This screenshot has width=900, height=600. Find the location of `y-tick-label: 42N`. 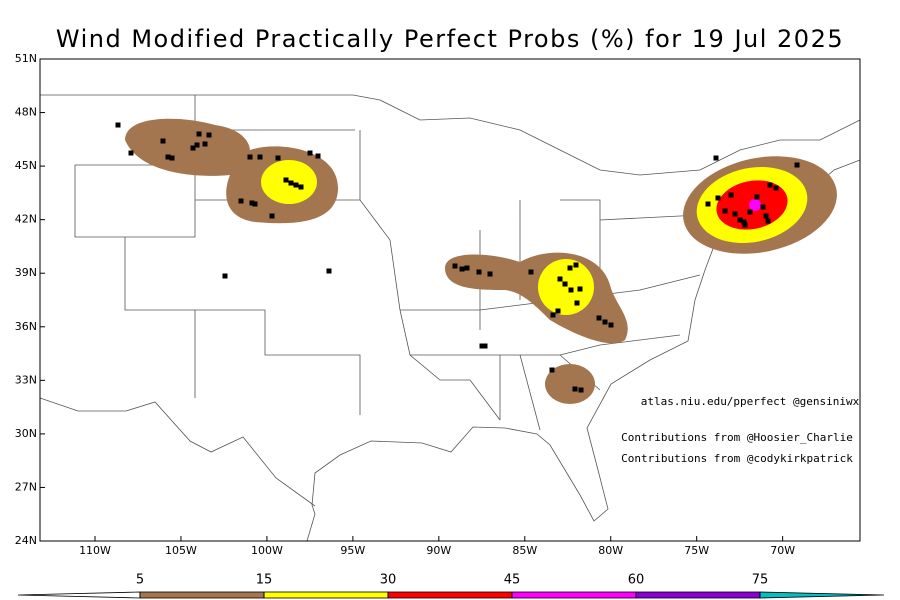

y-tick-label: 42N is located at coordinates (26, 219).